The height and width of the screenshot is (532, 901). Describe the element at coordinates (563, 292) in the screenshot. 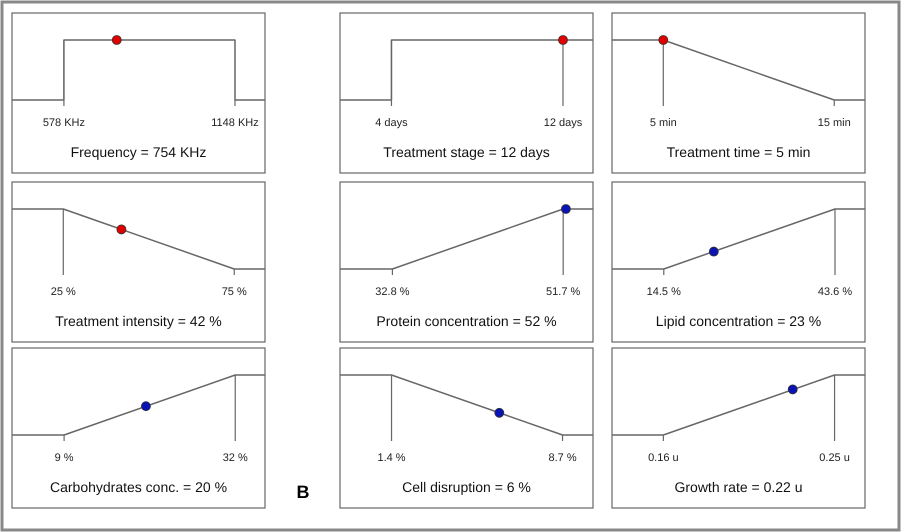

I see `x-tick-label: 51.7 %` at that location.